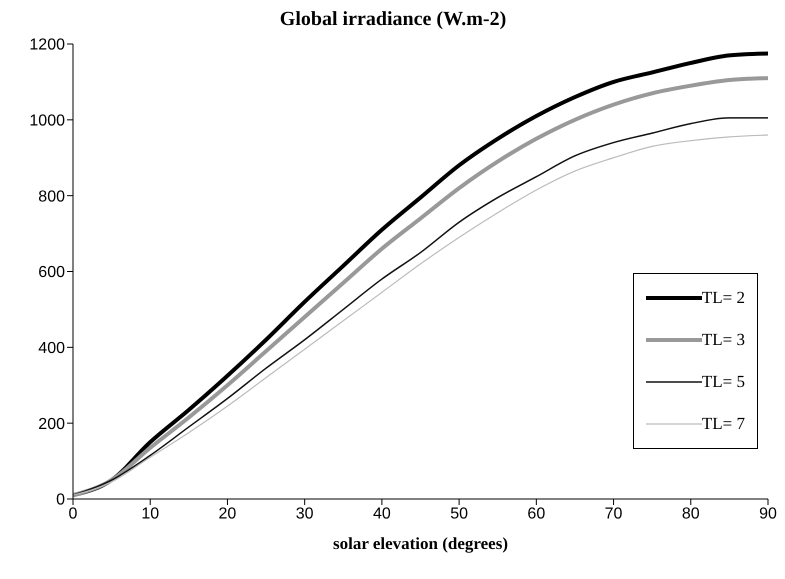  I want to click on y-tick-label: 1000, so click(47, 121).